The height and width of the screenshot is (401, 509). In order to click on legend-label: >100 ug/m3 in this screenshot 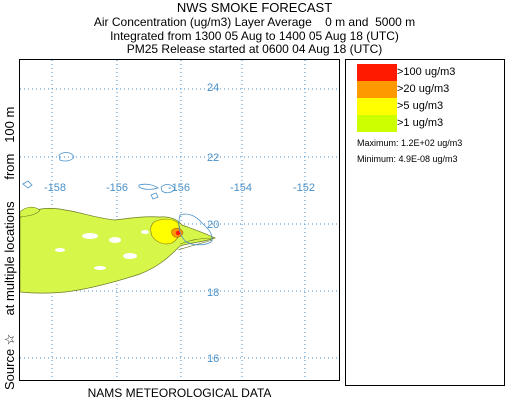, I will do `click(426, 72)`.